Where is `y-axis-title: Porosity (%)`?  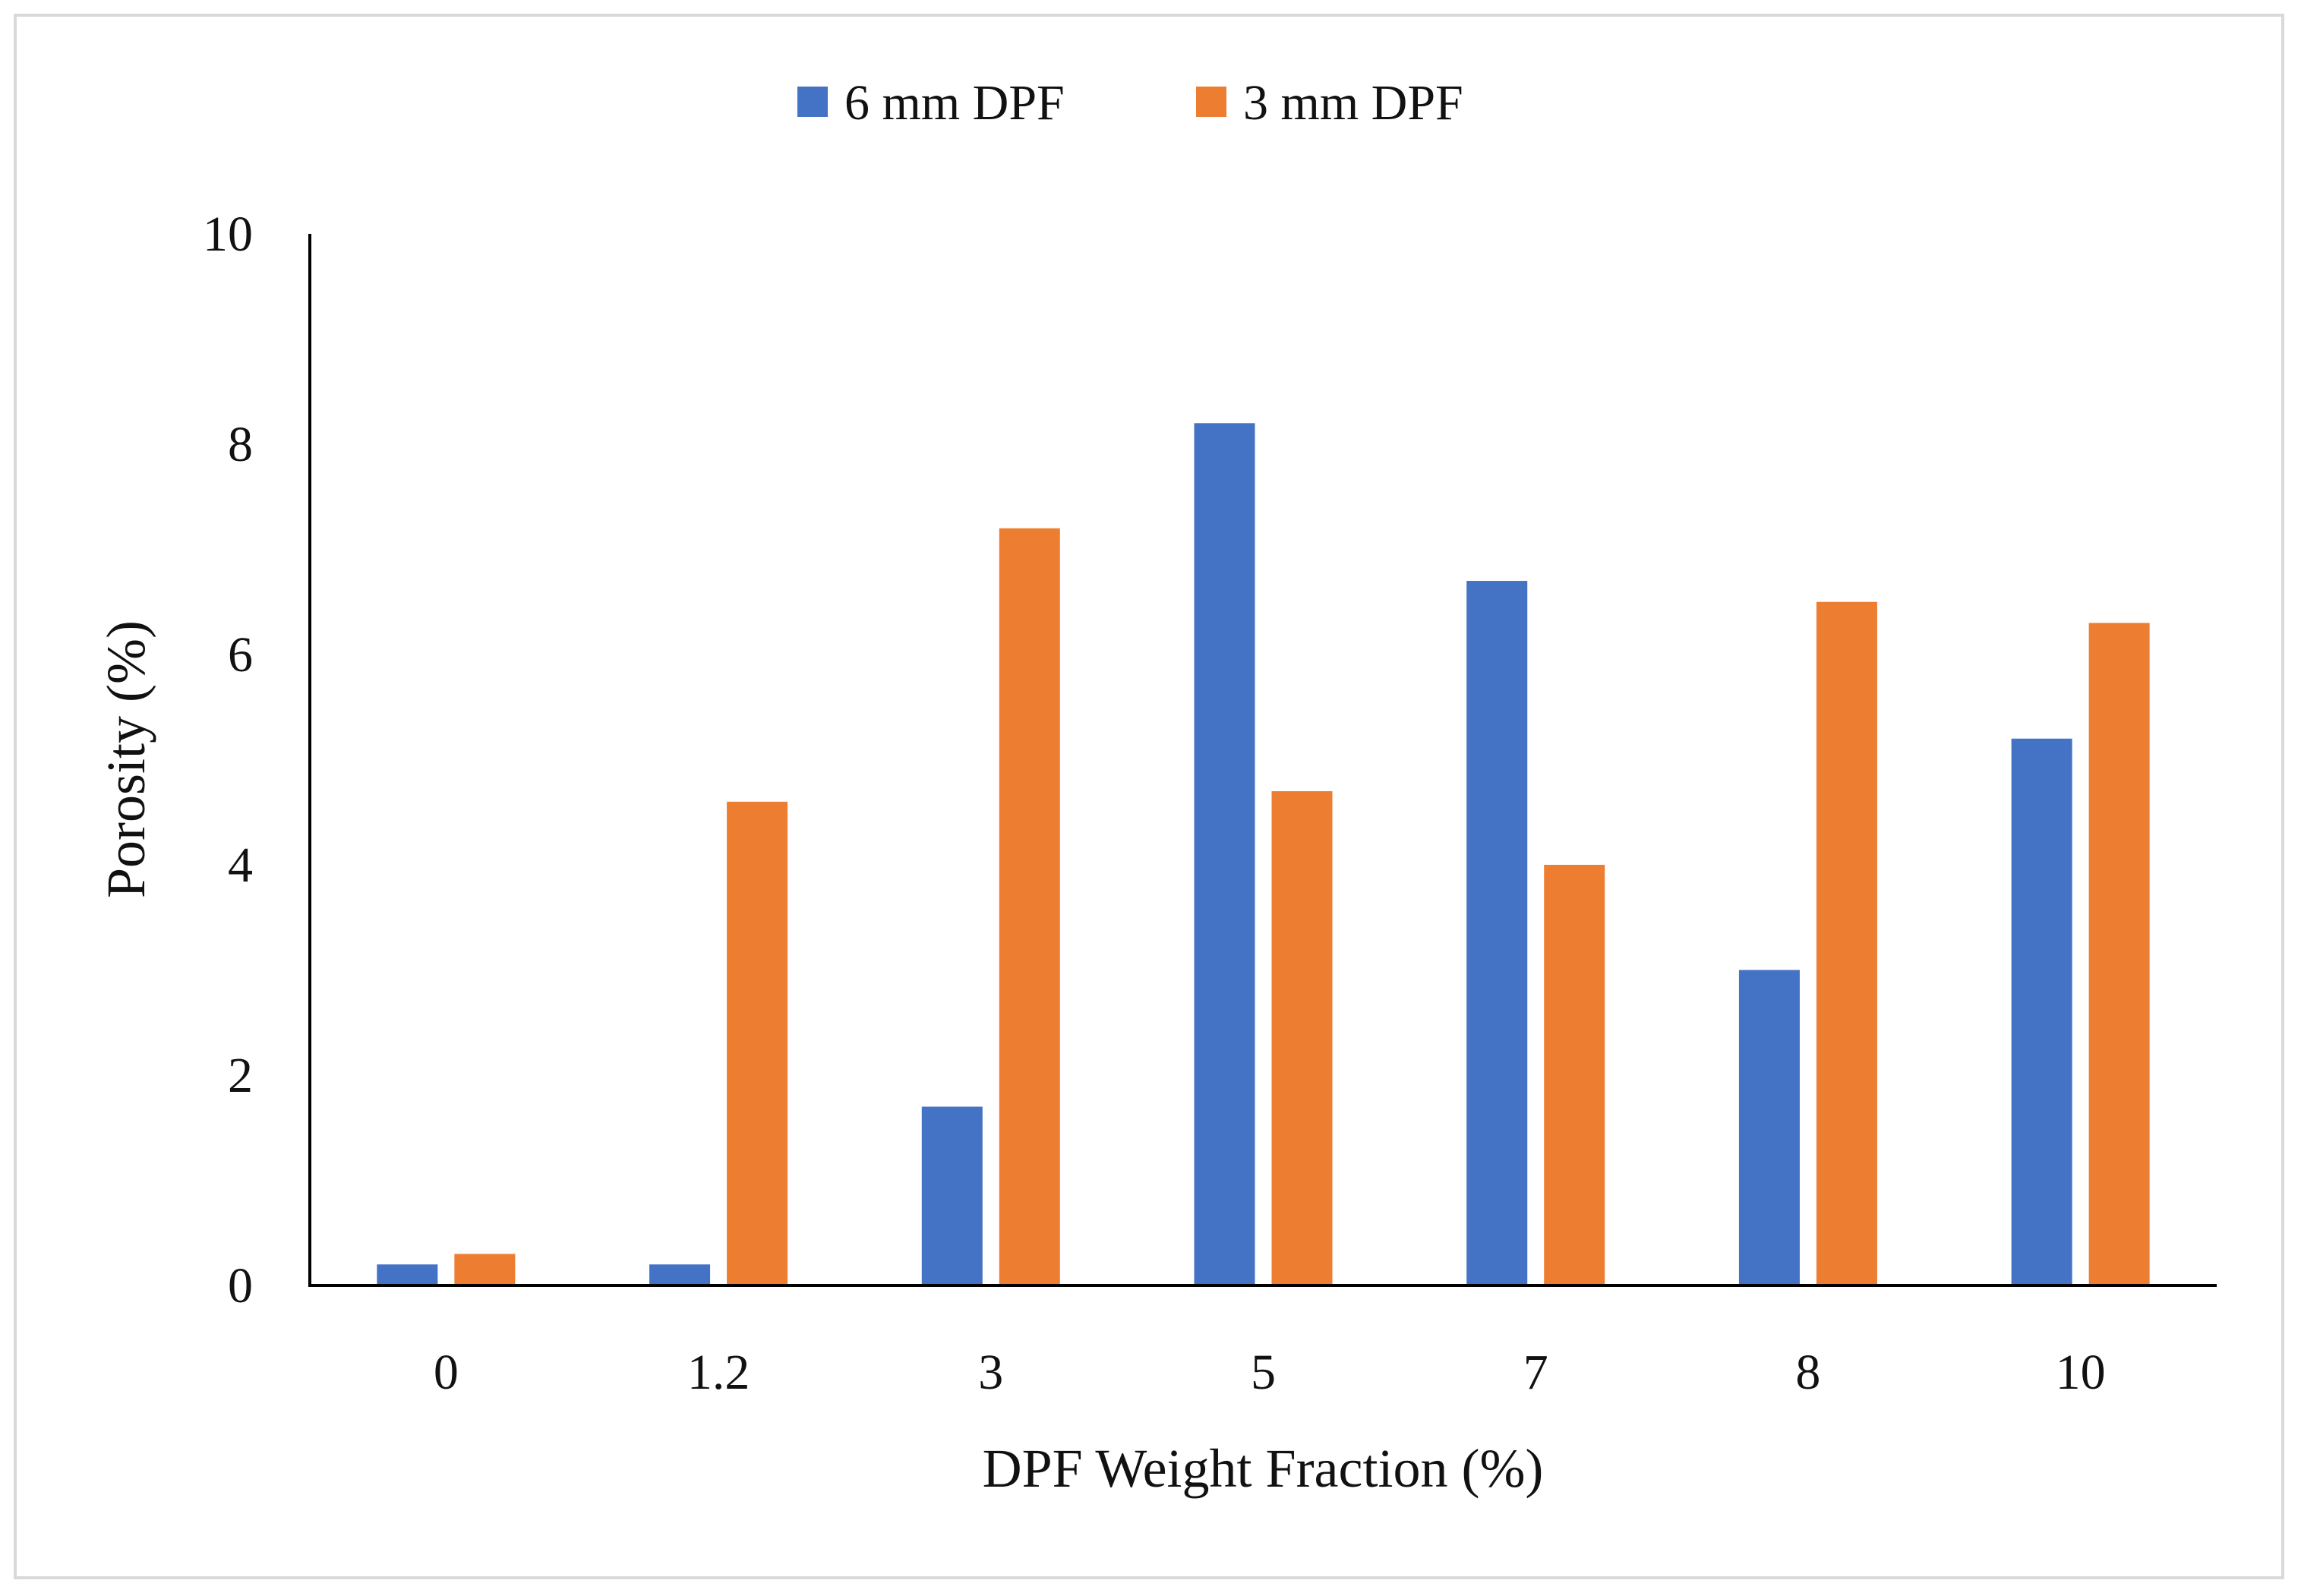 y-axis-title: Porosity (%) is located at coordinates (126, 759).